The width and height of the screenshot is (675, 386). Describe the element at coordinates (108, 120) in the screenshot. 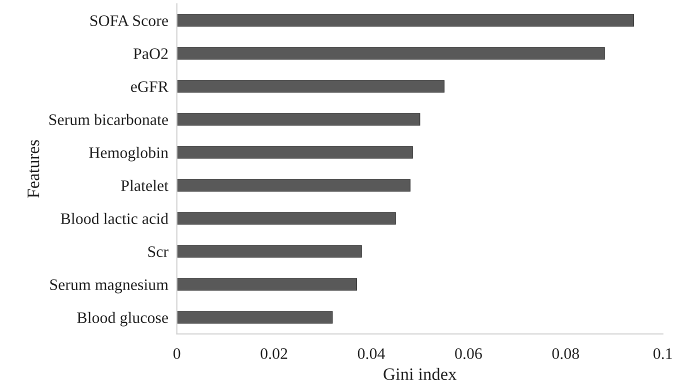

I see `y-tick-label: Serum bicarbonate` at that location.